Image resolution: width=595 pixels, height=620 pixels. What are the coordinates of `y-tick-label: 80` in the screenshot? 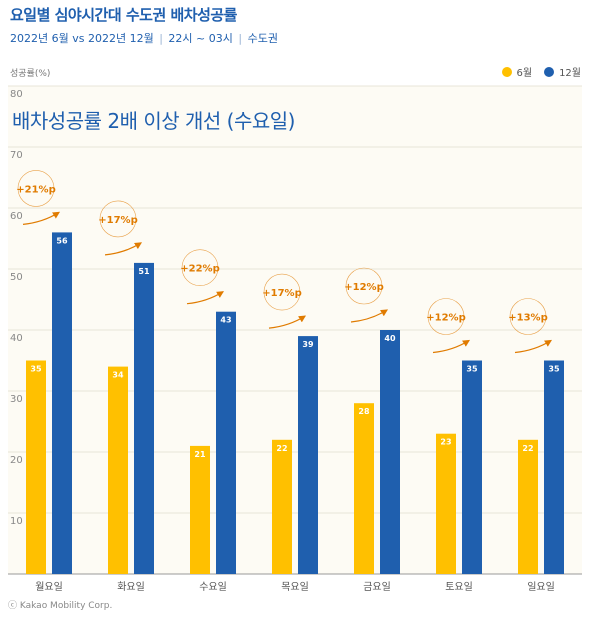 It's located at (16, 94).